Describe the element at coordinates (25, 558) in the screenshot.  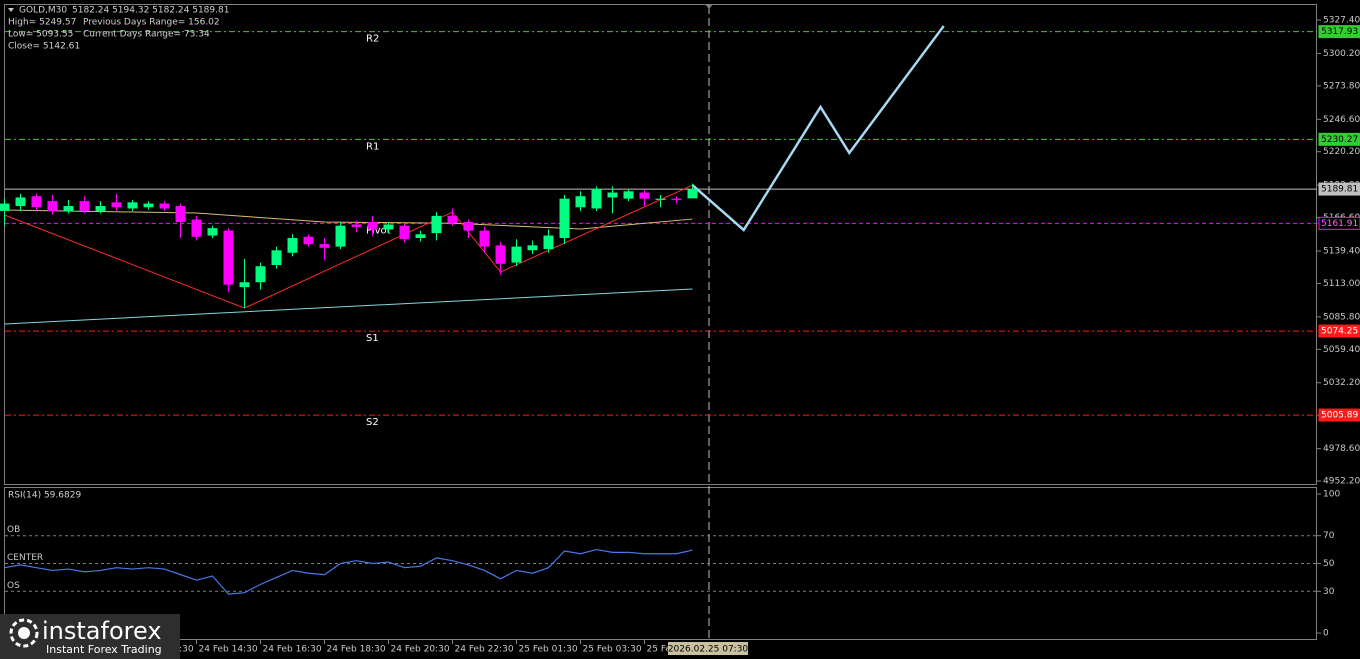
I see `level-name: CENTER` at that location.